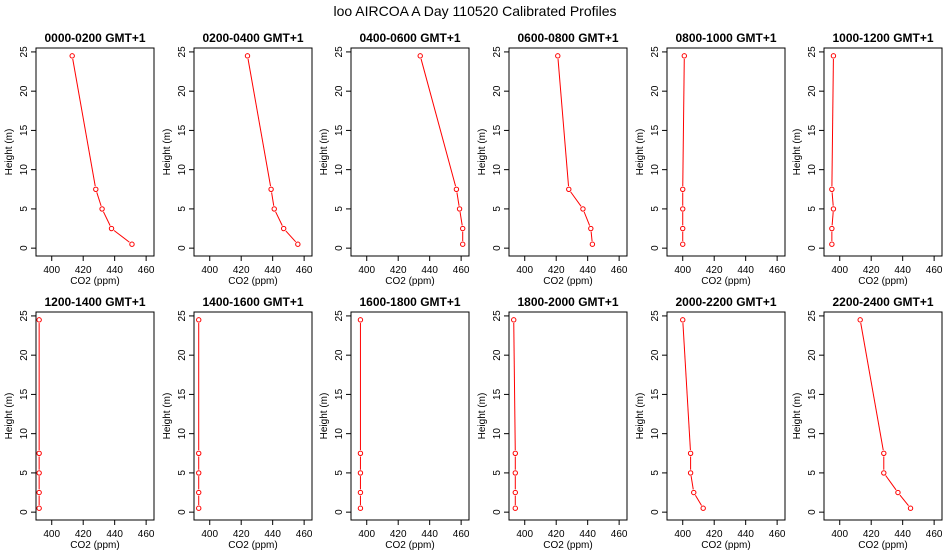  Describe the element at coordinates (94, 38) in the screenshot. I see `panel-title: 0000-0200 GMT+1` at that location.